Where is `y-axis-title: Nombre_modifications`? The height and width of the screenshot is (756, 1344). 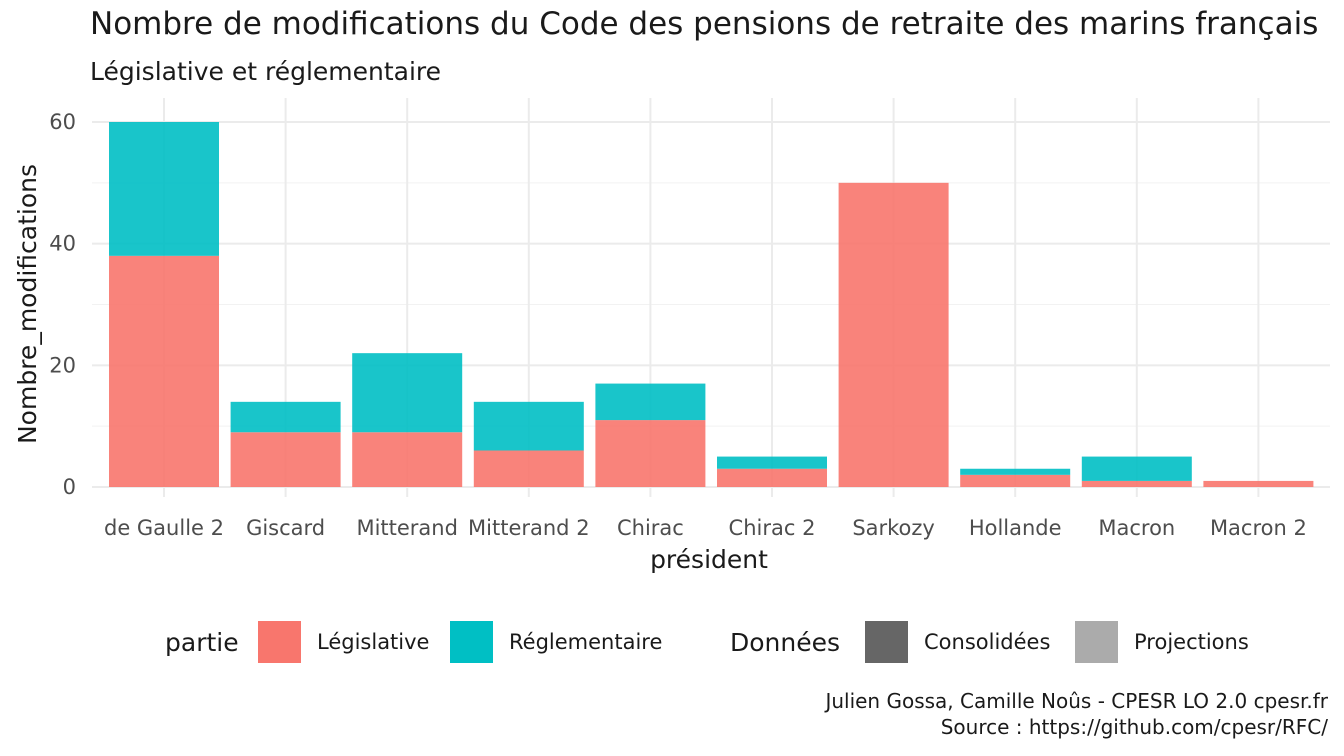 y-axis-title: Nombre_modifications is located at coordinates (27, 304).